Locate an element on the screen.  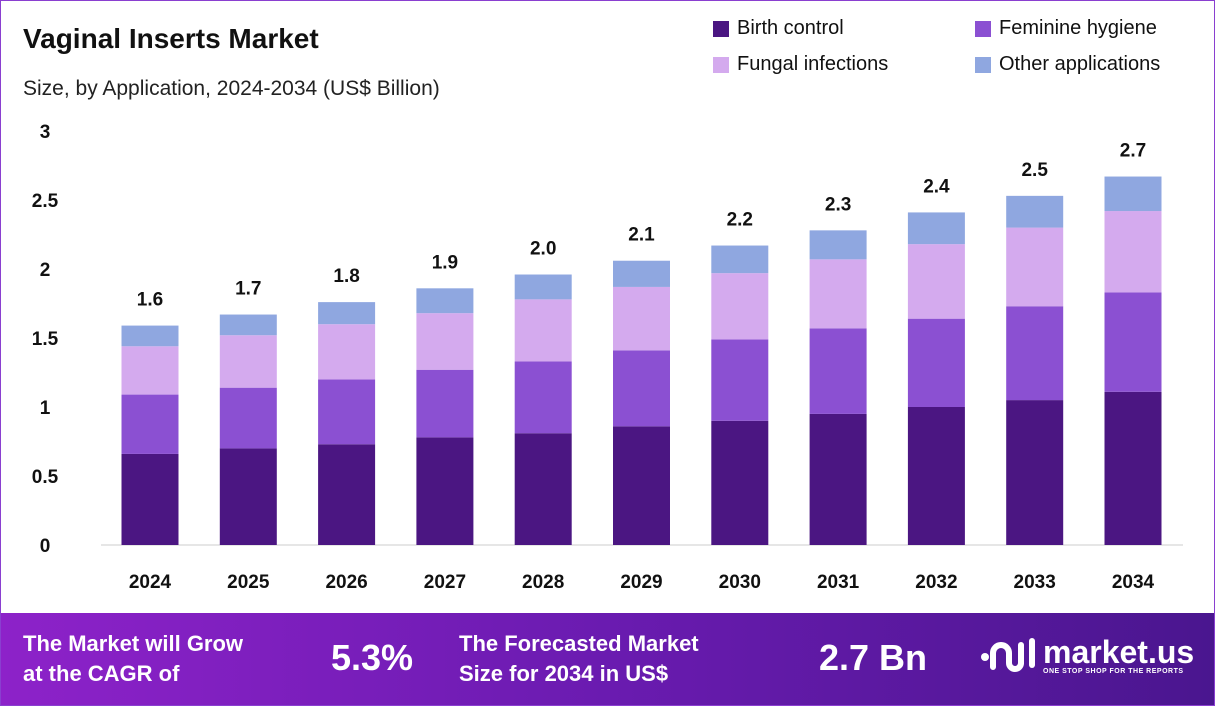
total-label: 2.0 is located at coordinates (543, 249).